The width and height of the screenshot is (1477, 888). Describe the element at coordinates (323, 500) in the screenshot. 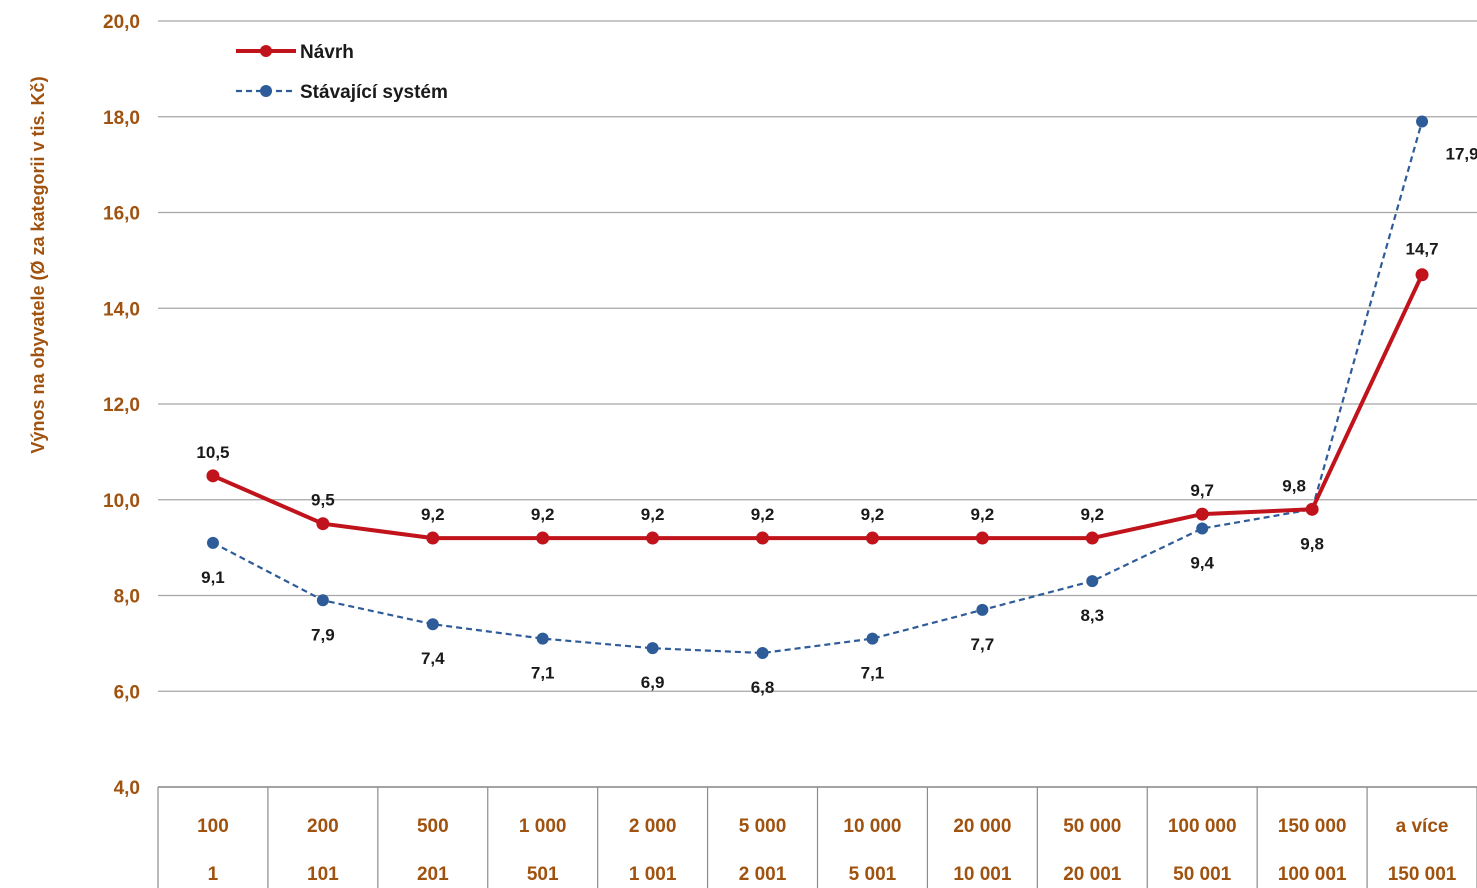

I see `data-label: 9,5` at that location.